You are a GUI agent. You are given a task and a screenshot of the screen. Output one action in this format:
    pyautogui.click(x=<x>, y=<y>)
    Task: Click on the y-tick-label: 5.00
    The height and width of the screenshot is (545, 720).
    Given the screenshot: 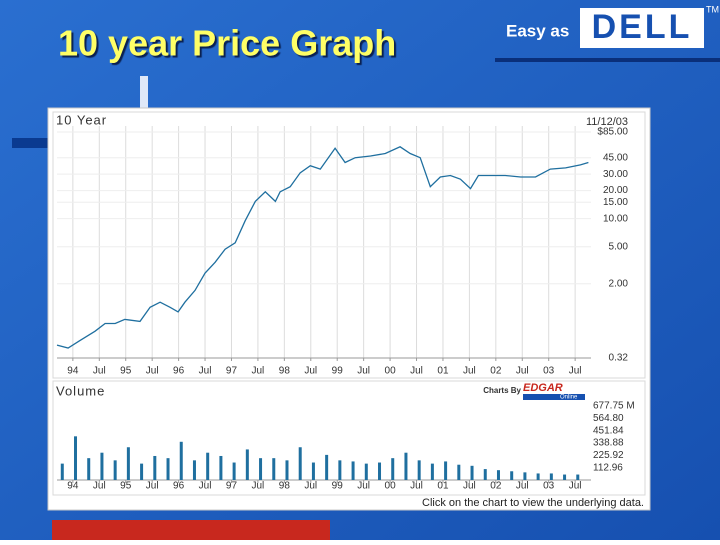 What is the action you would take?
    pyautogui.click(x=619, y=246)
    